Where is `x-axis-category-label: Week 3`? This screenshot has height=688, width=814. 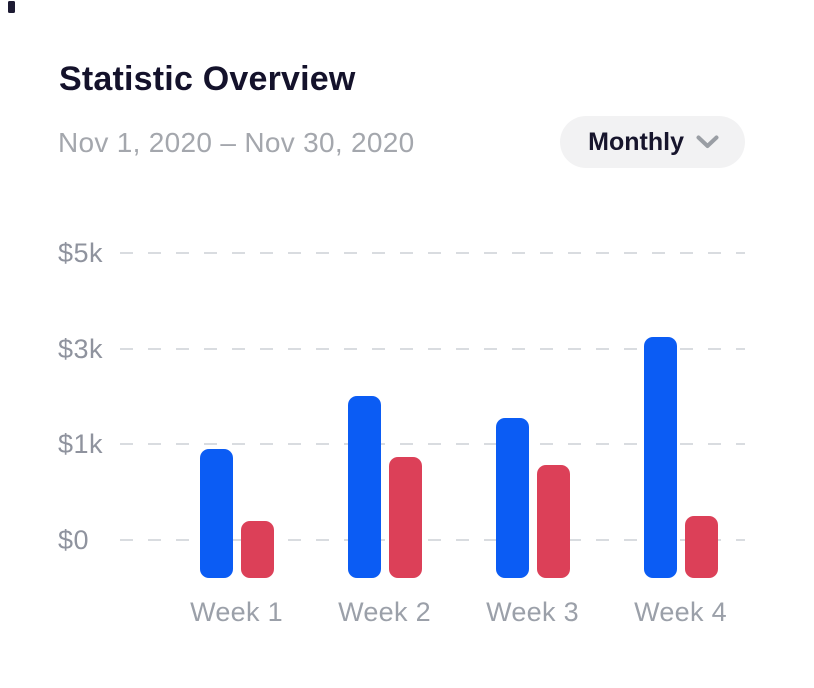 x-axis-category-label: Week 3 is located at coordinates (532, 612).